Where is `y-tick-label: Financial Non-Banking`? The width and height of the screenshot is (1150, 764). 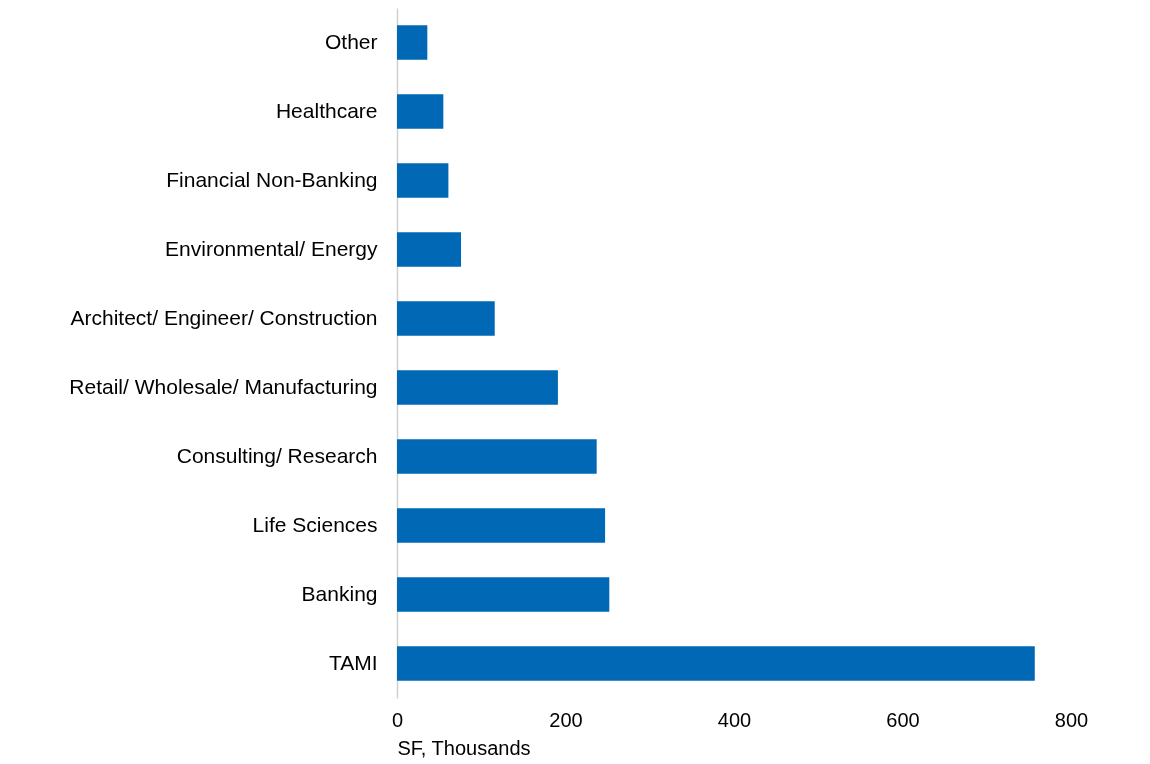 y-tick-label: Financial Non-Banking is located at coordinates (272, 179).